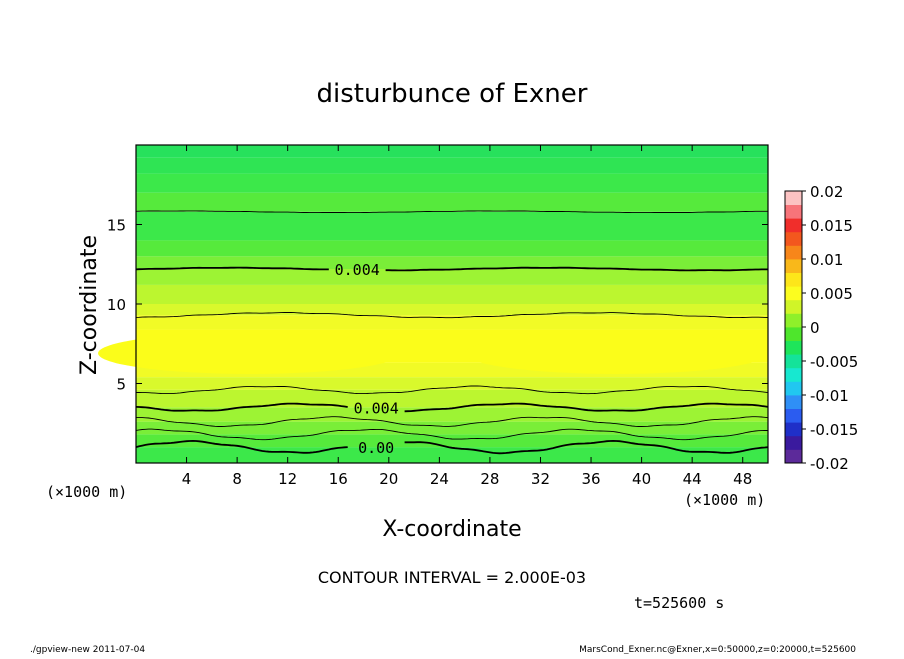 This screenshot has height=659, width=904. I want to click on x-tick-label: 32, so click(540, 479).